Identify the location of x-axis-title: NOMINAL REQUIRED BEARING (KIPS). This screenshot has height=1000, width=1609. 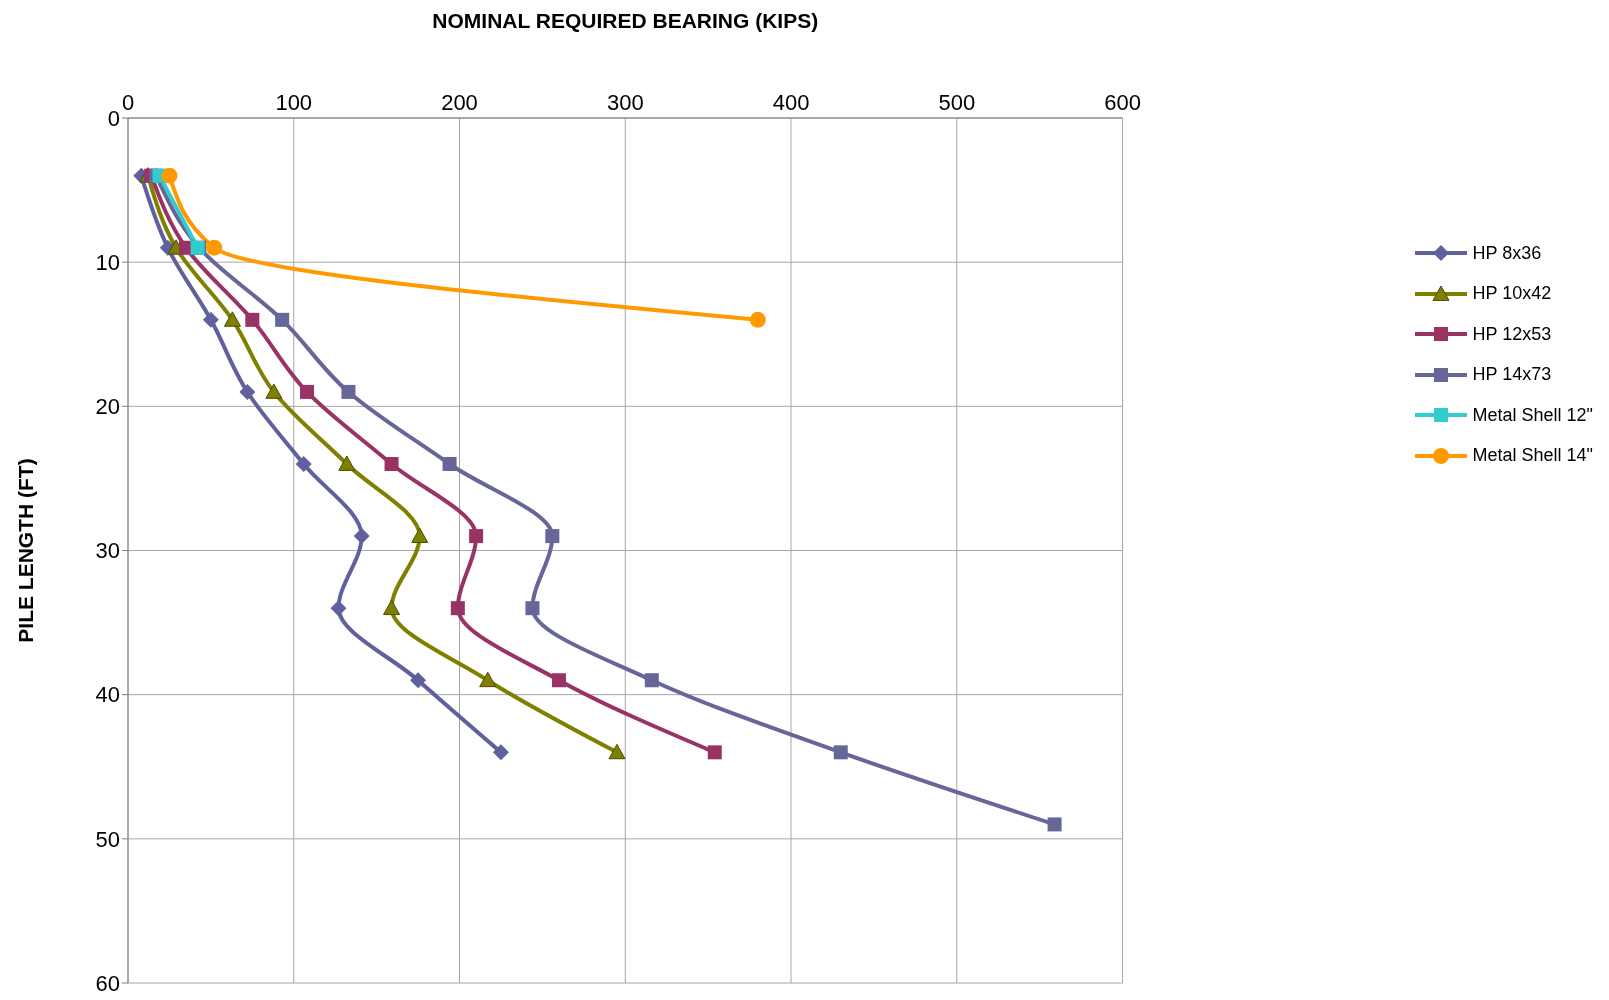
(625, 20).